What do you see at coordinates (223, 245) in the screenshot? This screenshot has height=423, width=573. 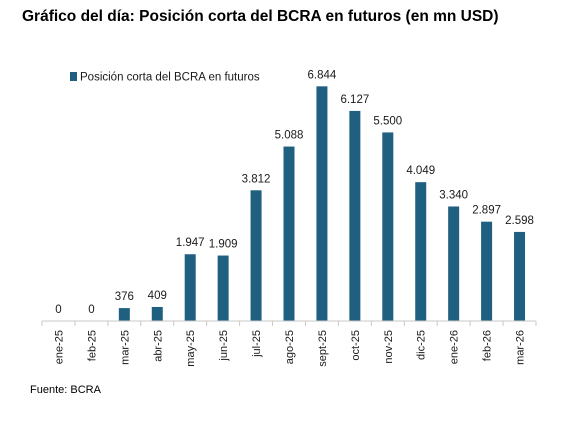 I see `value-label-jun-25: 1.909` at bounding box center [223, 245].